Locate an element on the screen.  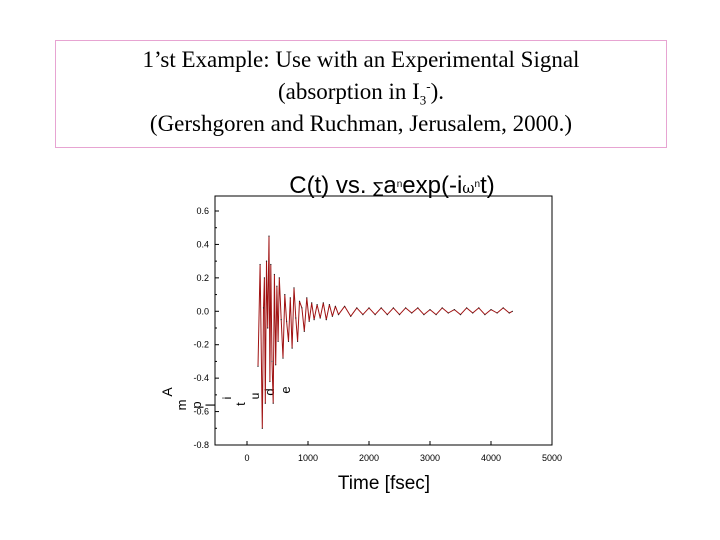
y-tick-label: -0.8 is located at coordinates (201, 445).